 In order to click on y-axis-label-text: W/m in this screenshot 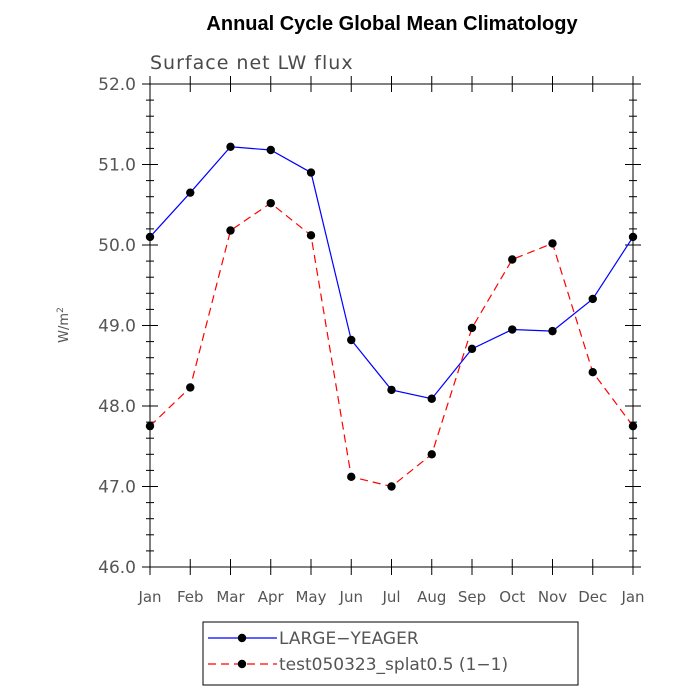, I will do `click(64, 328)`.